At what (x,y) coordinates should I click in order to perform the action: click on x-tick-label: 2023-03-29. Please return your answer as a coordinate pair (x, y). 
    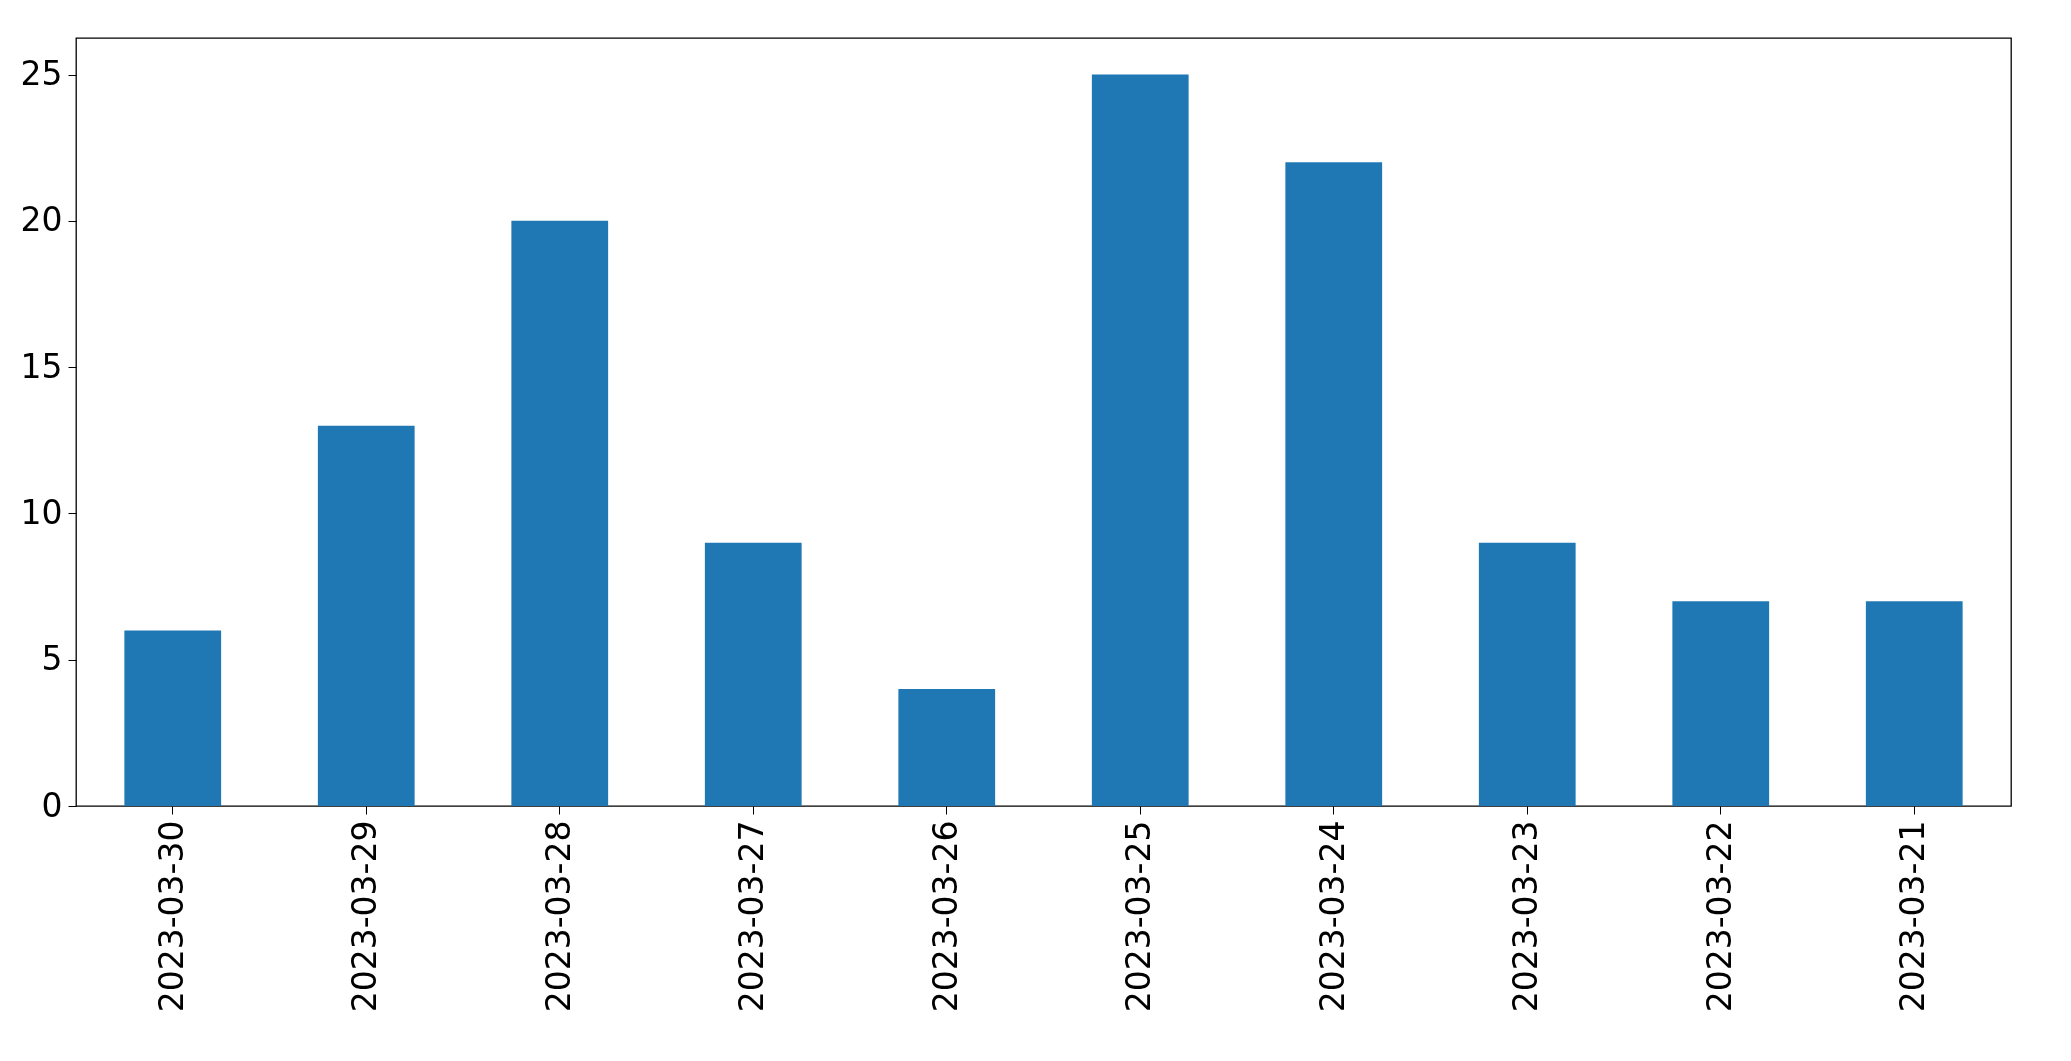
    Looking at the image, I should click on (365, 916).